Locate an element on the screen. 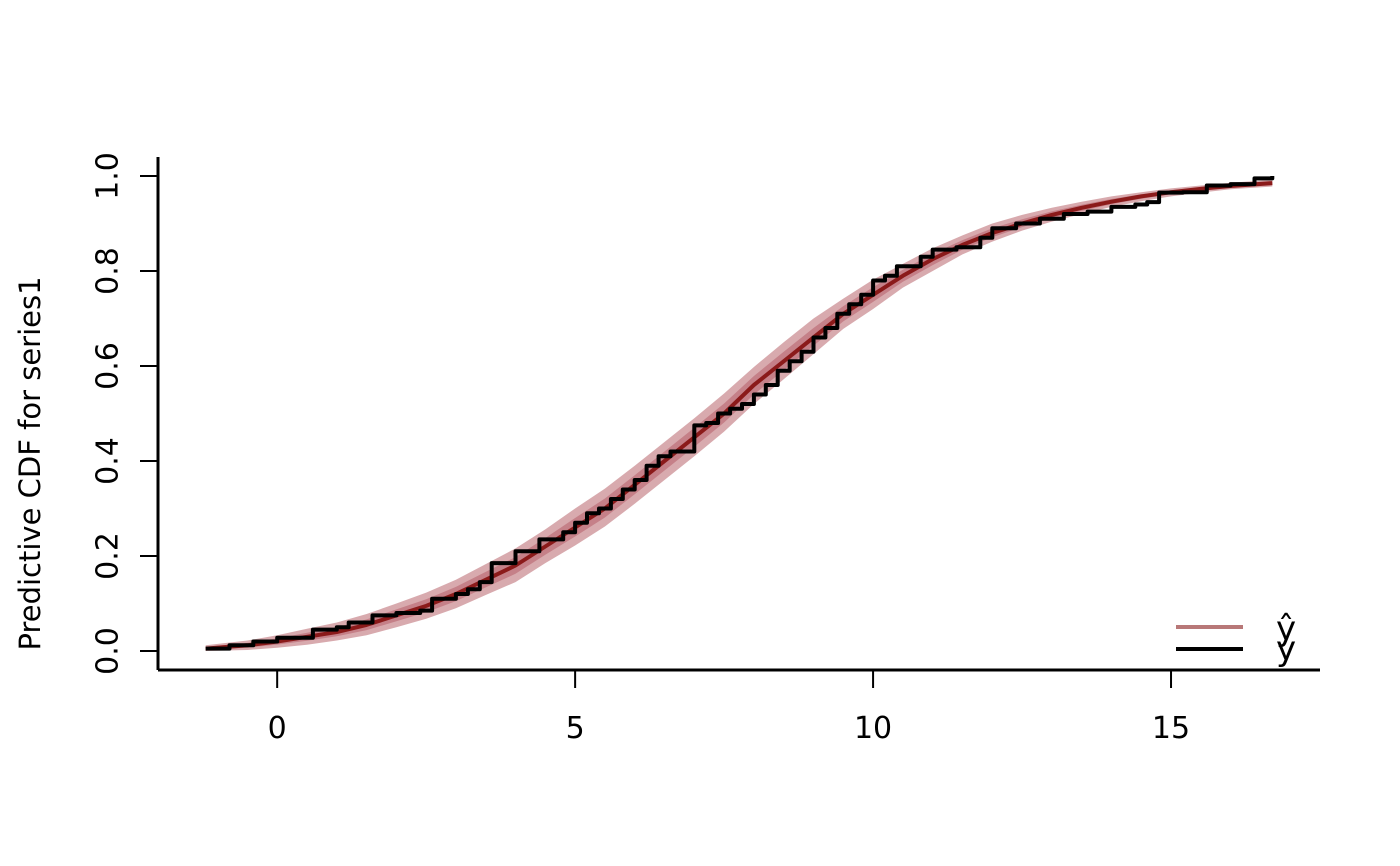 This screenshot has width=1400, height=866. x-tick-label: 0 is located at coordinates (277, 728).